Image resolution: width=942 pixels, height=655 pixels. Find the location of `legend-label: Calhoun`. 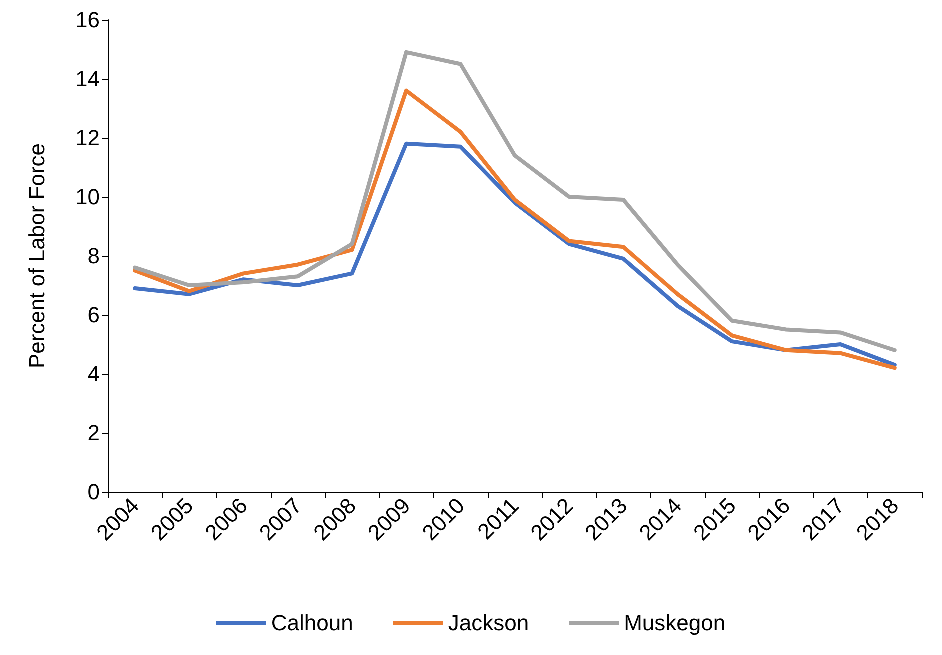

legend-label: Calhoun is located at coordinates (312, 623).